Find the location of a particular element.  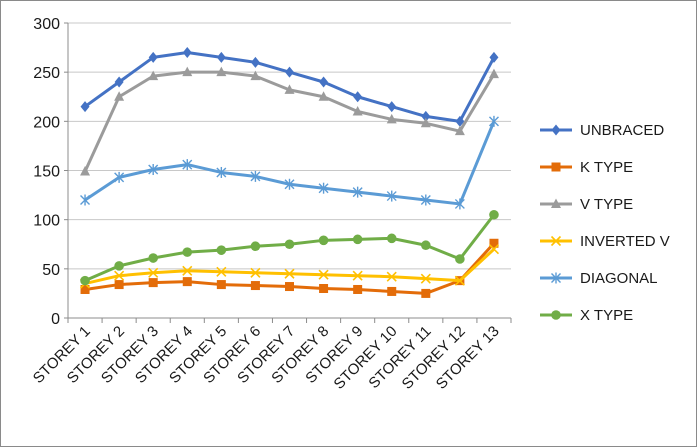

y-tick-label: 300 is located at coordinates (46, 24).